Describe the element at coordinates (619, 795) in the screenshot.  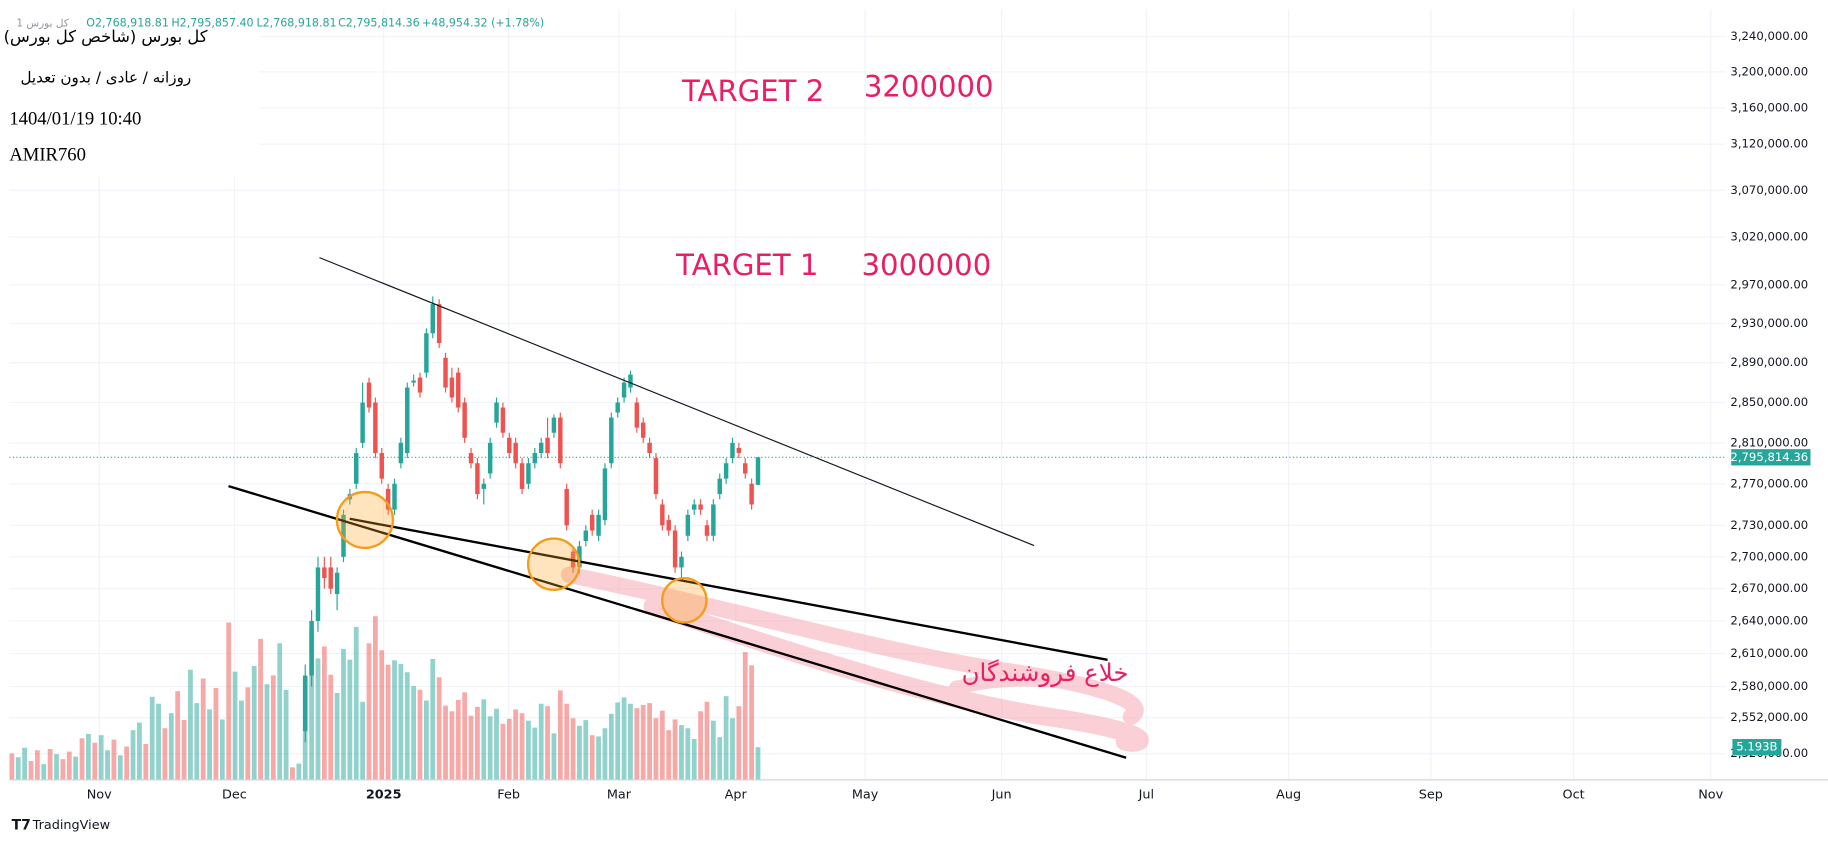
I see `x-tick-label: Mar` at that location.